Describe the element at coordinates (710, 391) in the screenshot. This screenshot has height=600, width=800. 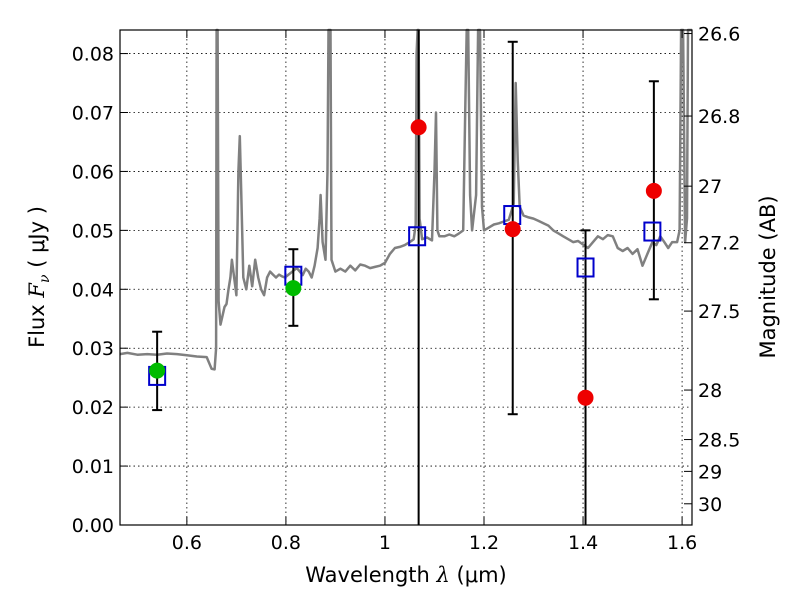
I see `y2-tick-label: 28` at that location.